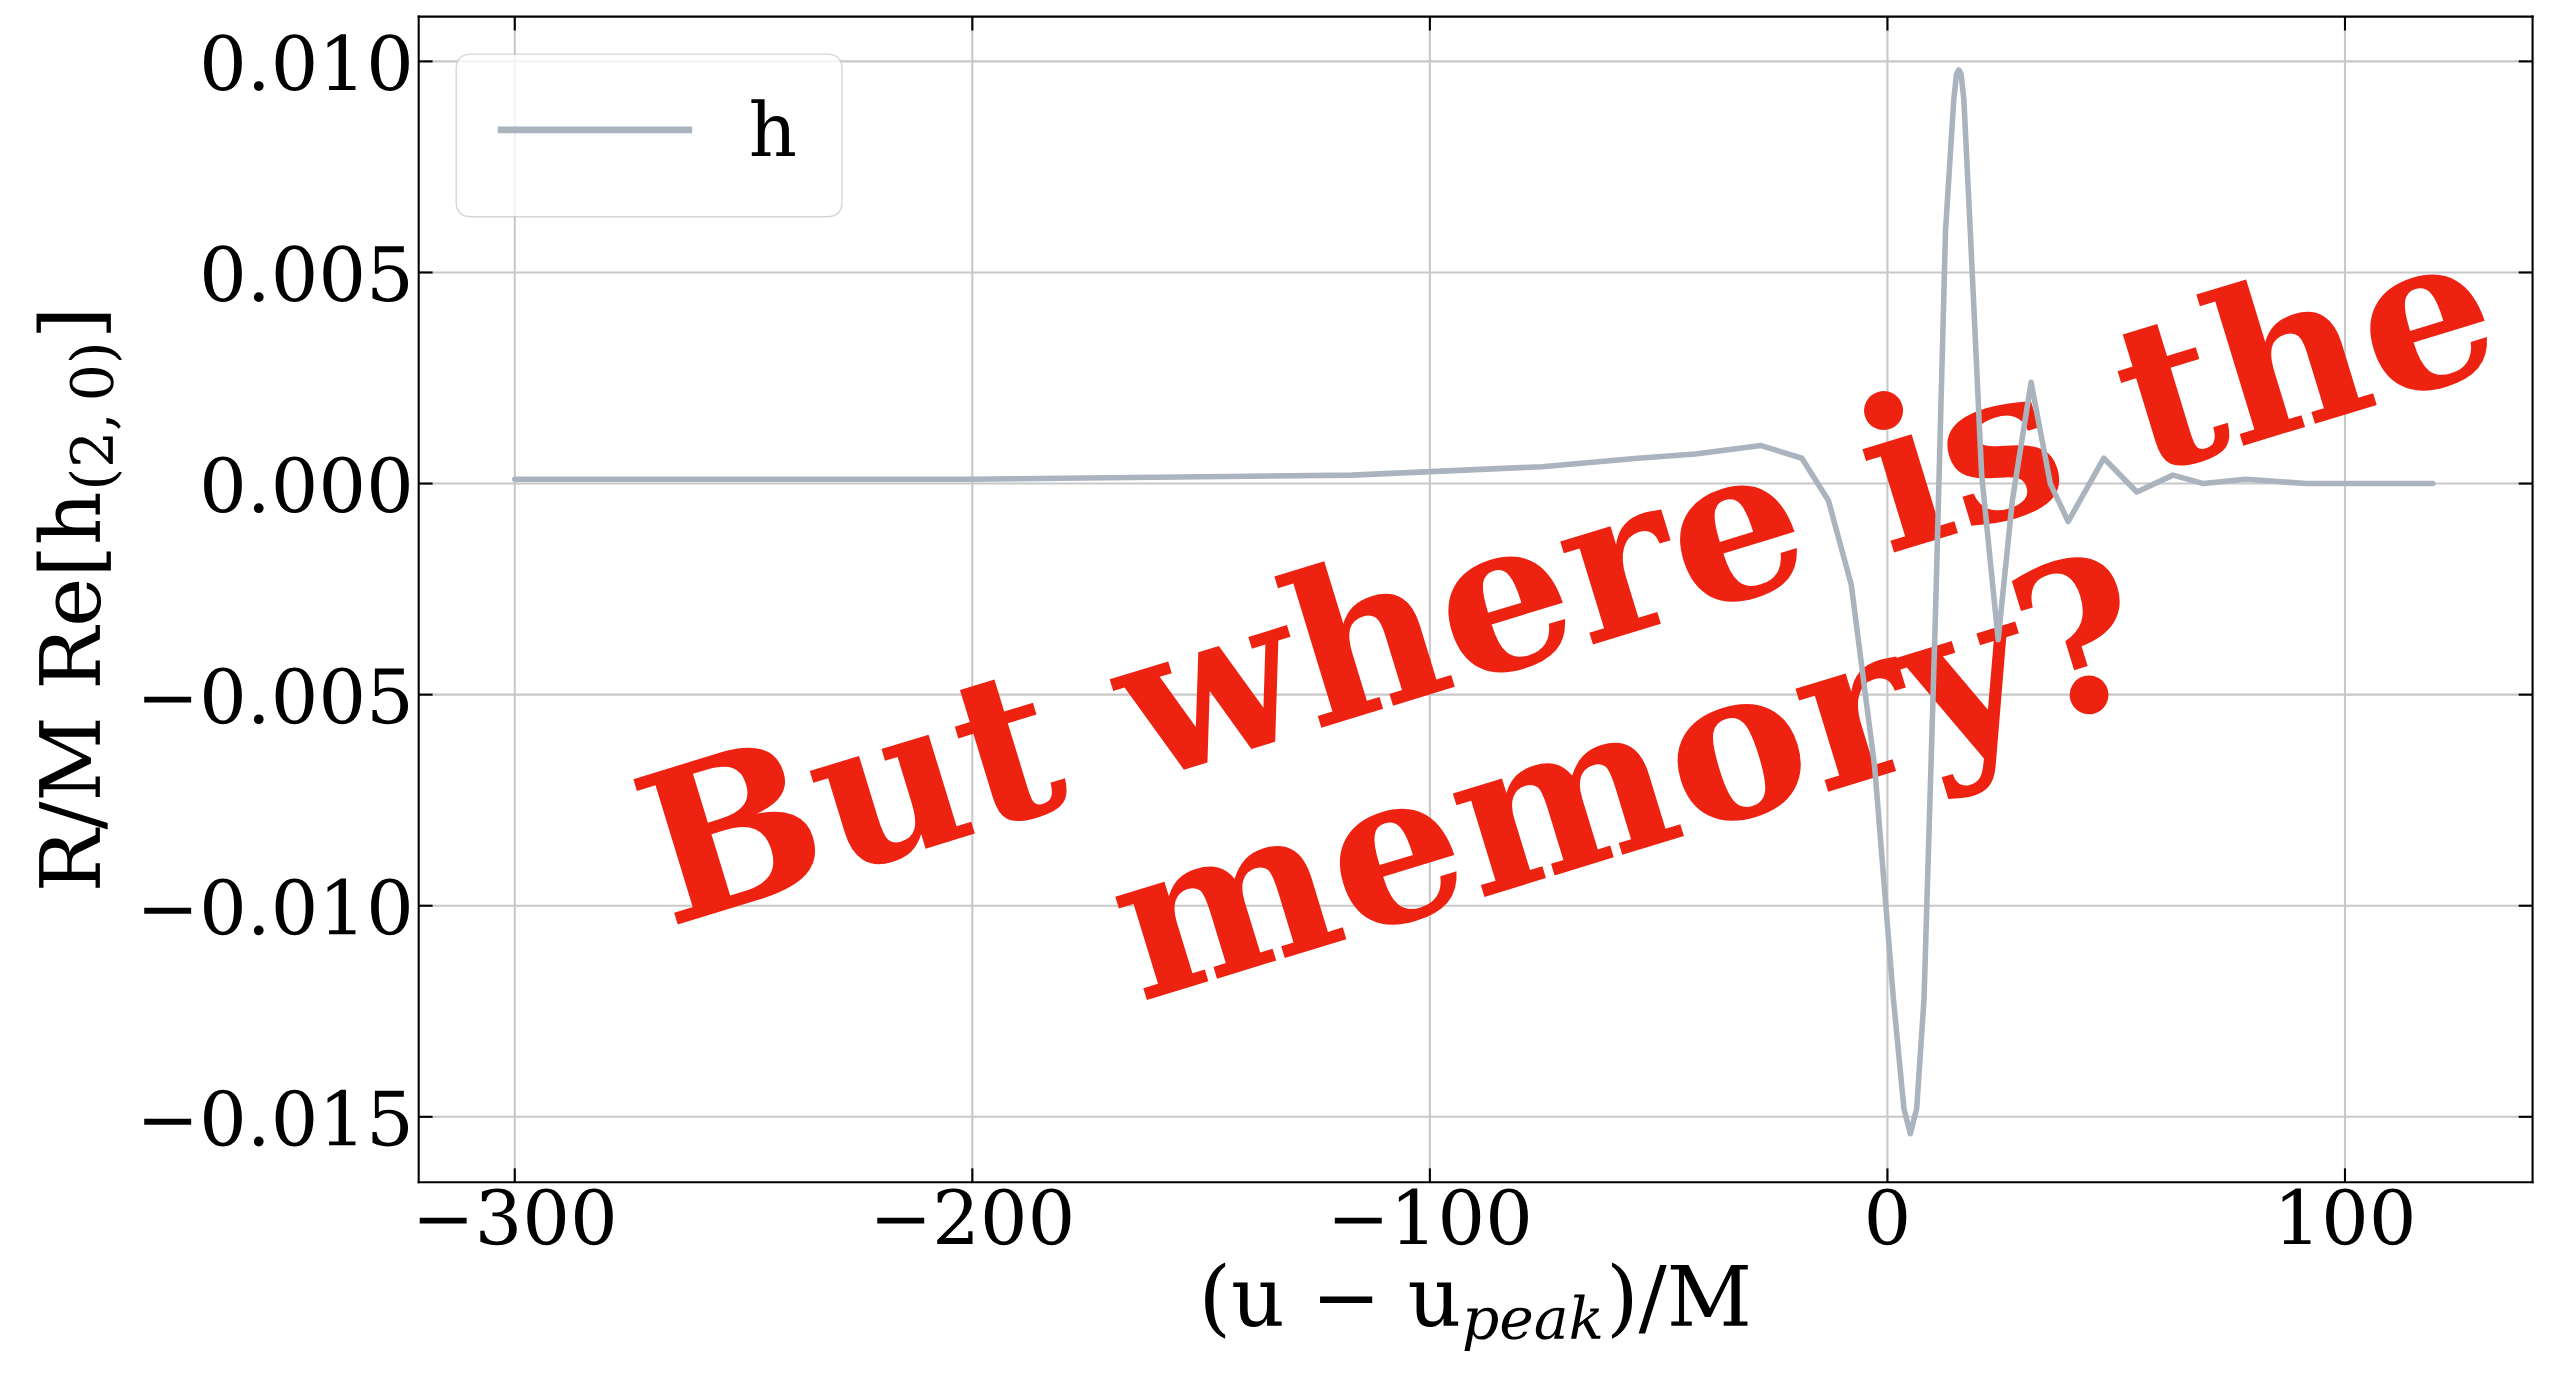  Describe the element at coordinates (1887, 1217) in the screenshot. I see `x-tick-label: 0` at that location.